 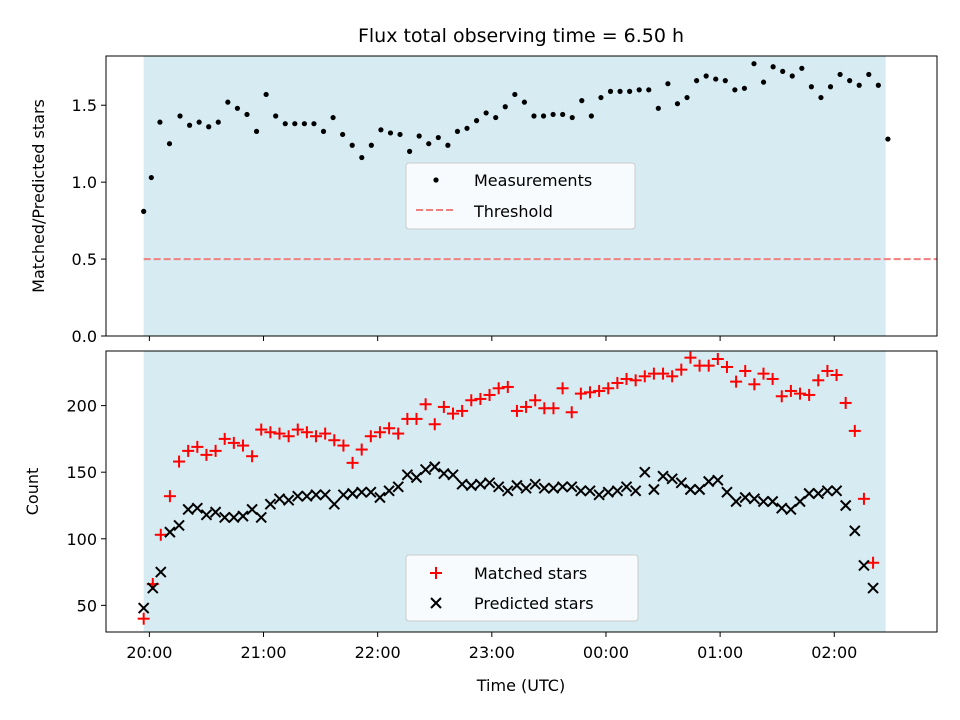 I want to click on top-y-axis: 0.0 0.5 1.0 1.5, so click(x=89, y=221).